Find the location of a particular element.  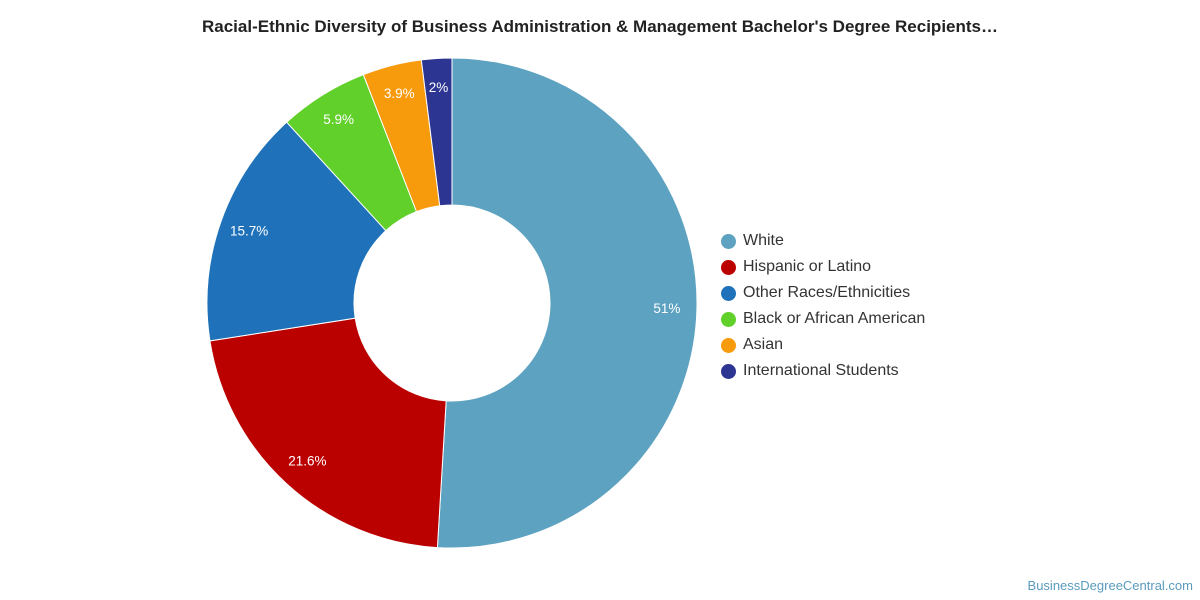

legend-label: Black or African American is located at coordinates (834, 318).